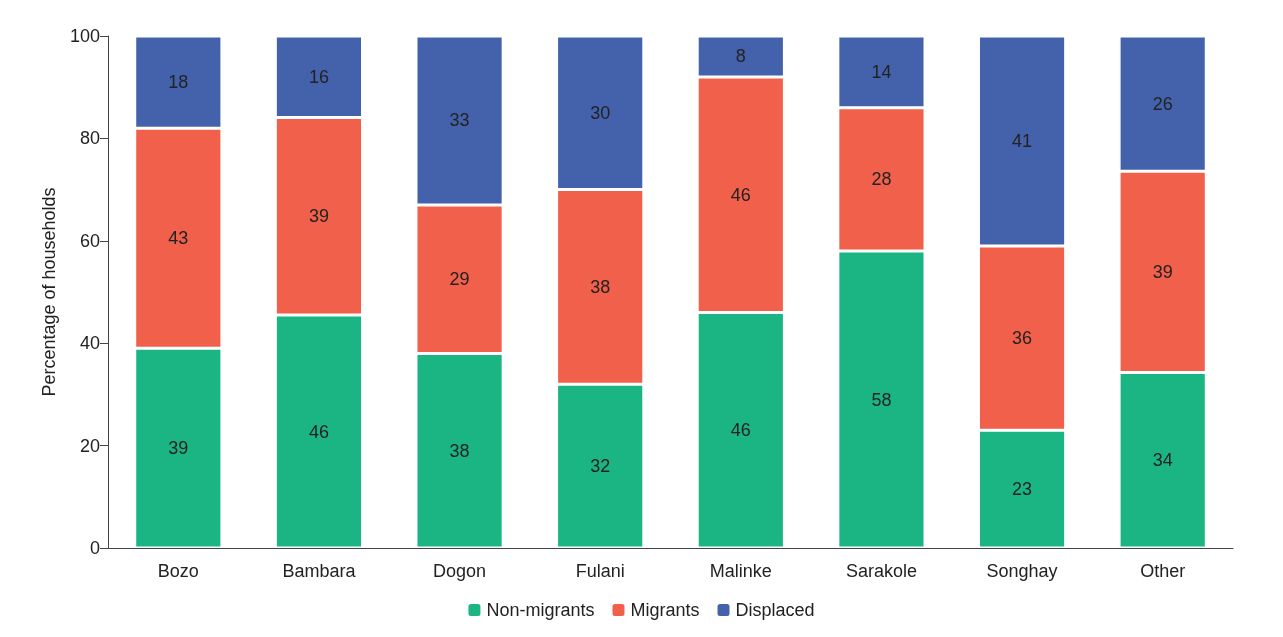  What do you see at coordinates (881, 179) in the screenshot?
I see `data-label: 28` at bounding box center [881, 179].